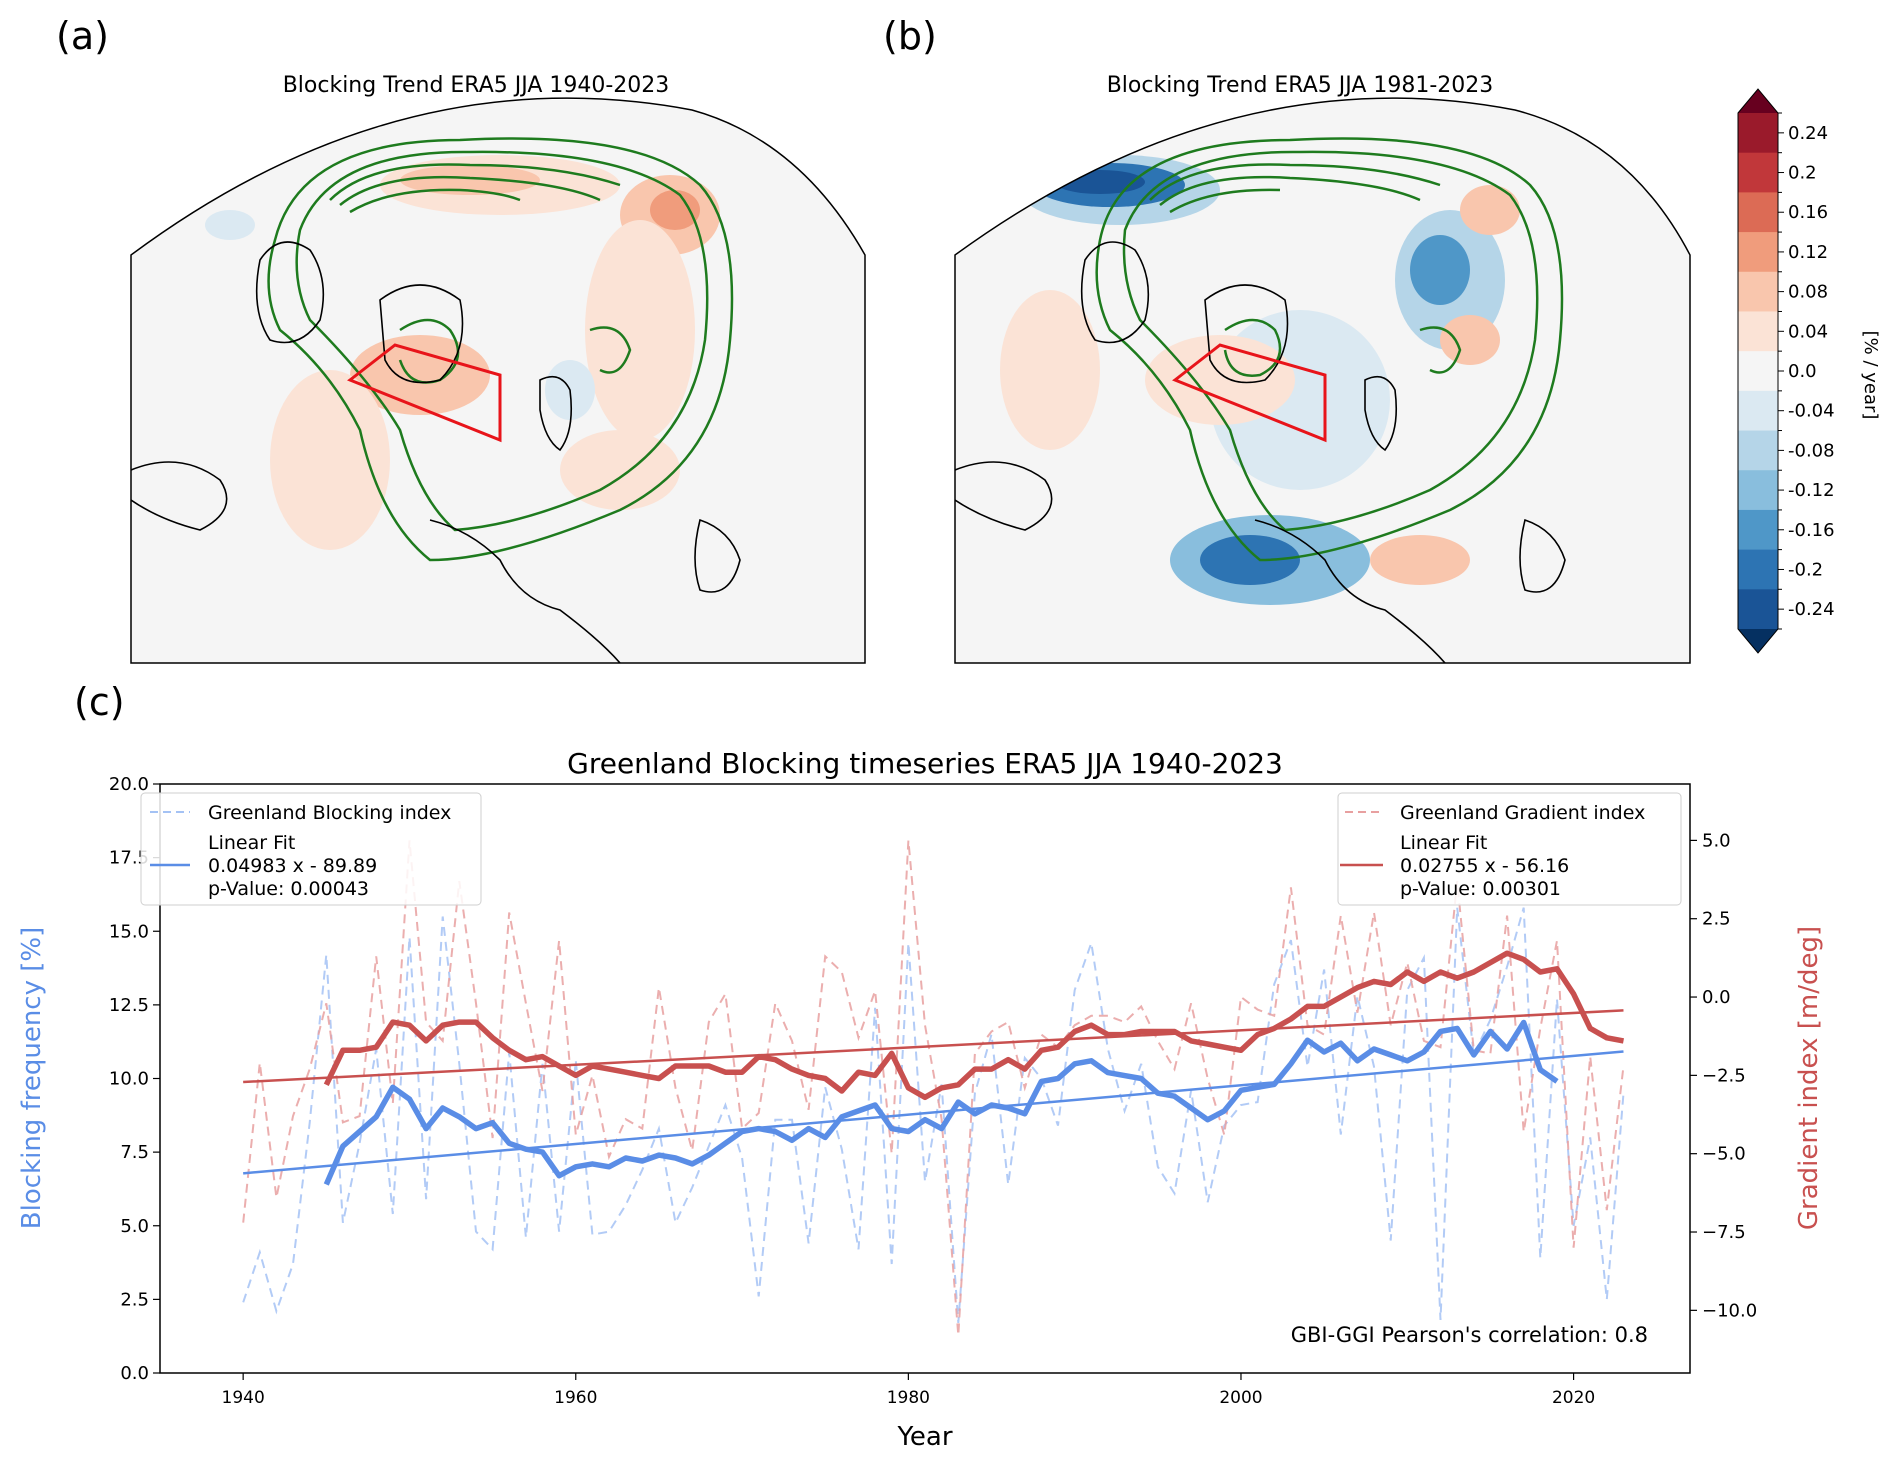 The width and height of the screenshot is (1892, 1465). I want to click on map-a-coastlines, so click(436, 452).